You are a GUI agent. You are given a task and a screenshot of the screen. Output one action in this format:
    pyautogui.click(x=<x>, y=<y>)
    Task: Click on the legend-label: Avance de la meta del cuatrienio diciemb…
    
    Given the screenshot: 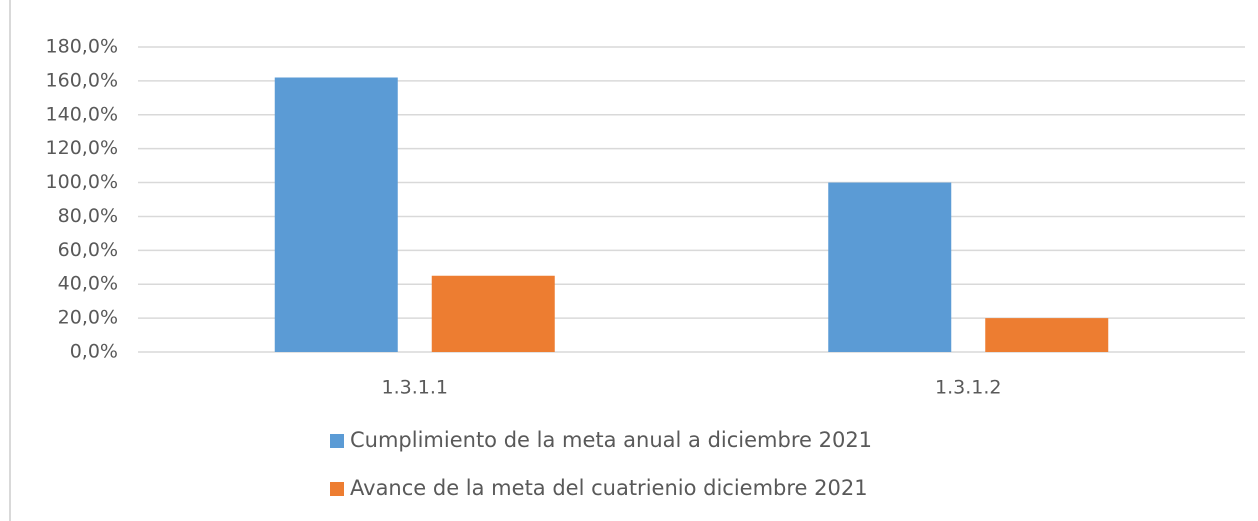 What is the action you would take?
    pyautogui.click(x=609, y=488)
    